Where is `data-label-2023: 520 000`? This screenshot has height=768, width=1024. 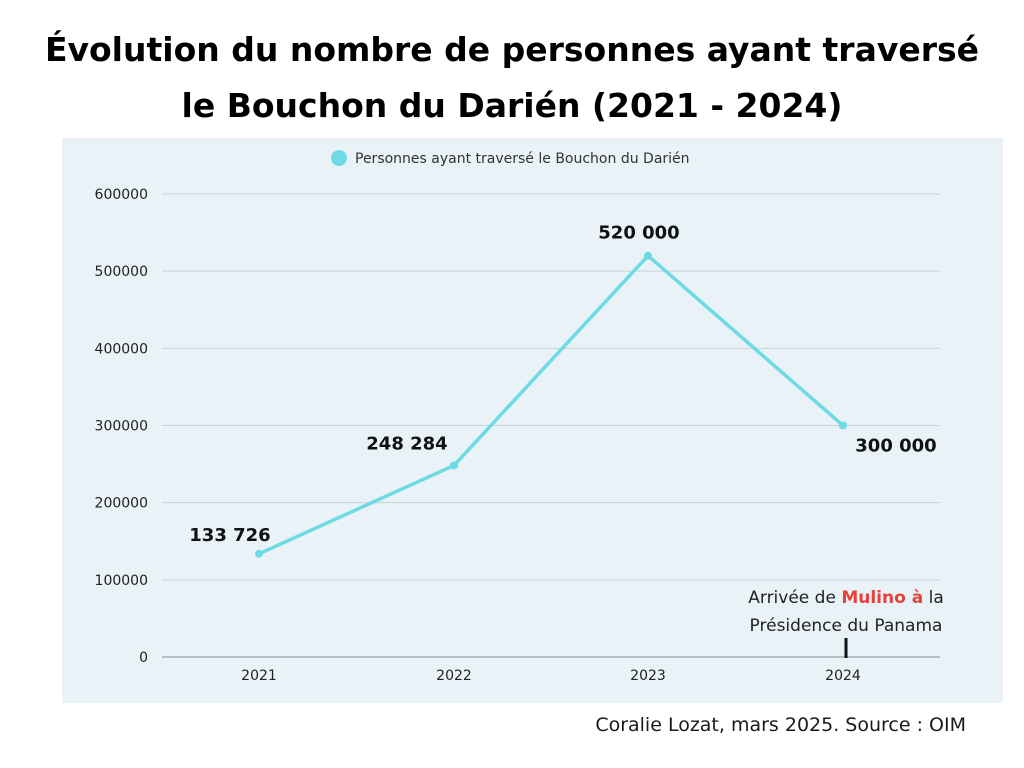 data-label-2023: 520 000 is located at coordinates (638, 233).